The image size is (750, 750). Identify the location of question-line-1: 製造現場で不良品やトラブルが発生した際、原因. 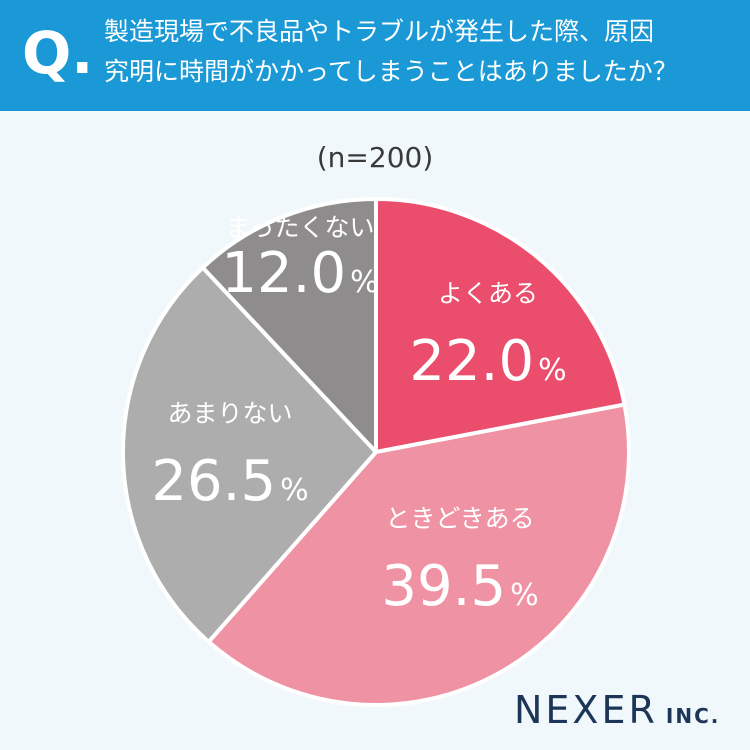
(379, 31).